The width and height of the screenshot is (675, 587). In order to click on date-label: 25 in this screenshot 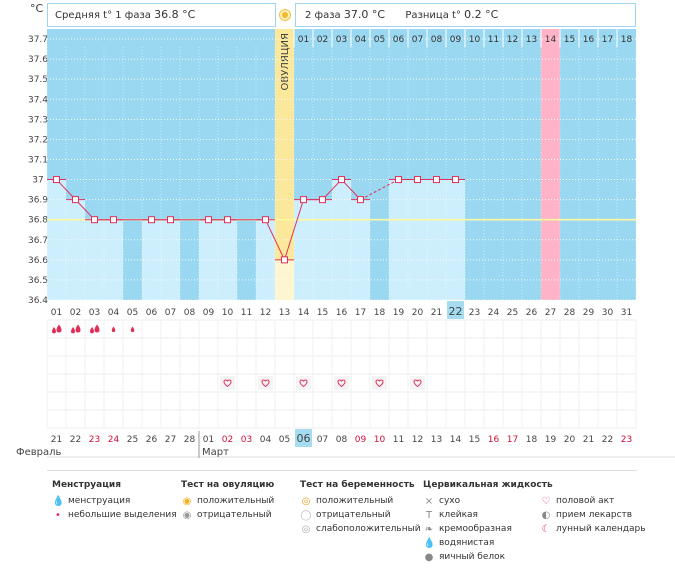, I will do `click(132, 440)`.